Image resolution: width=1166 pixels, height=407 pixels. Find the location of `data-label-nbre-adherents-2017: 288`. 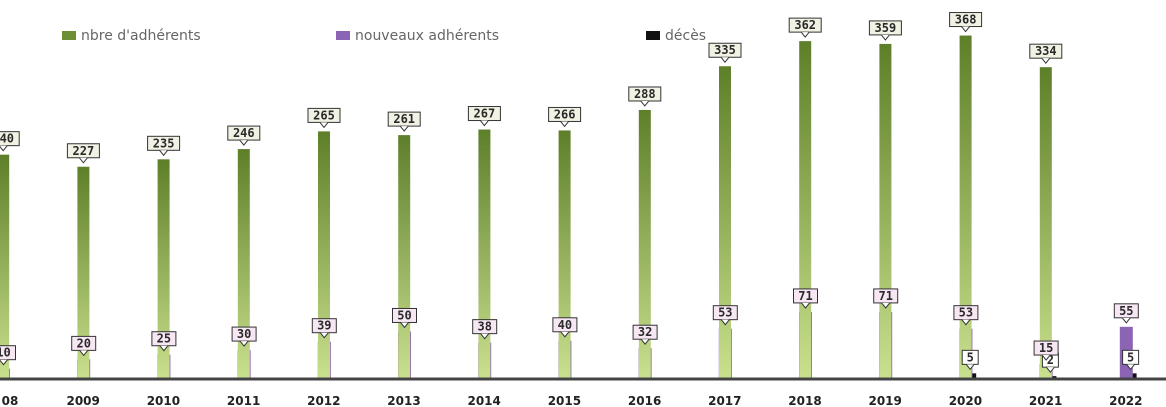

data-label-nbre-adherents-2017: 288 is located at coordinates (645, 94).